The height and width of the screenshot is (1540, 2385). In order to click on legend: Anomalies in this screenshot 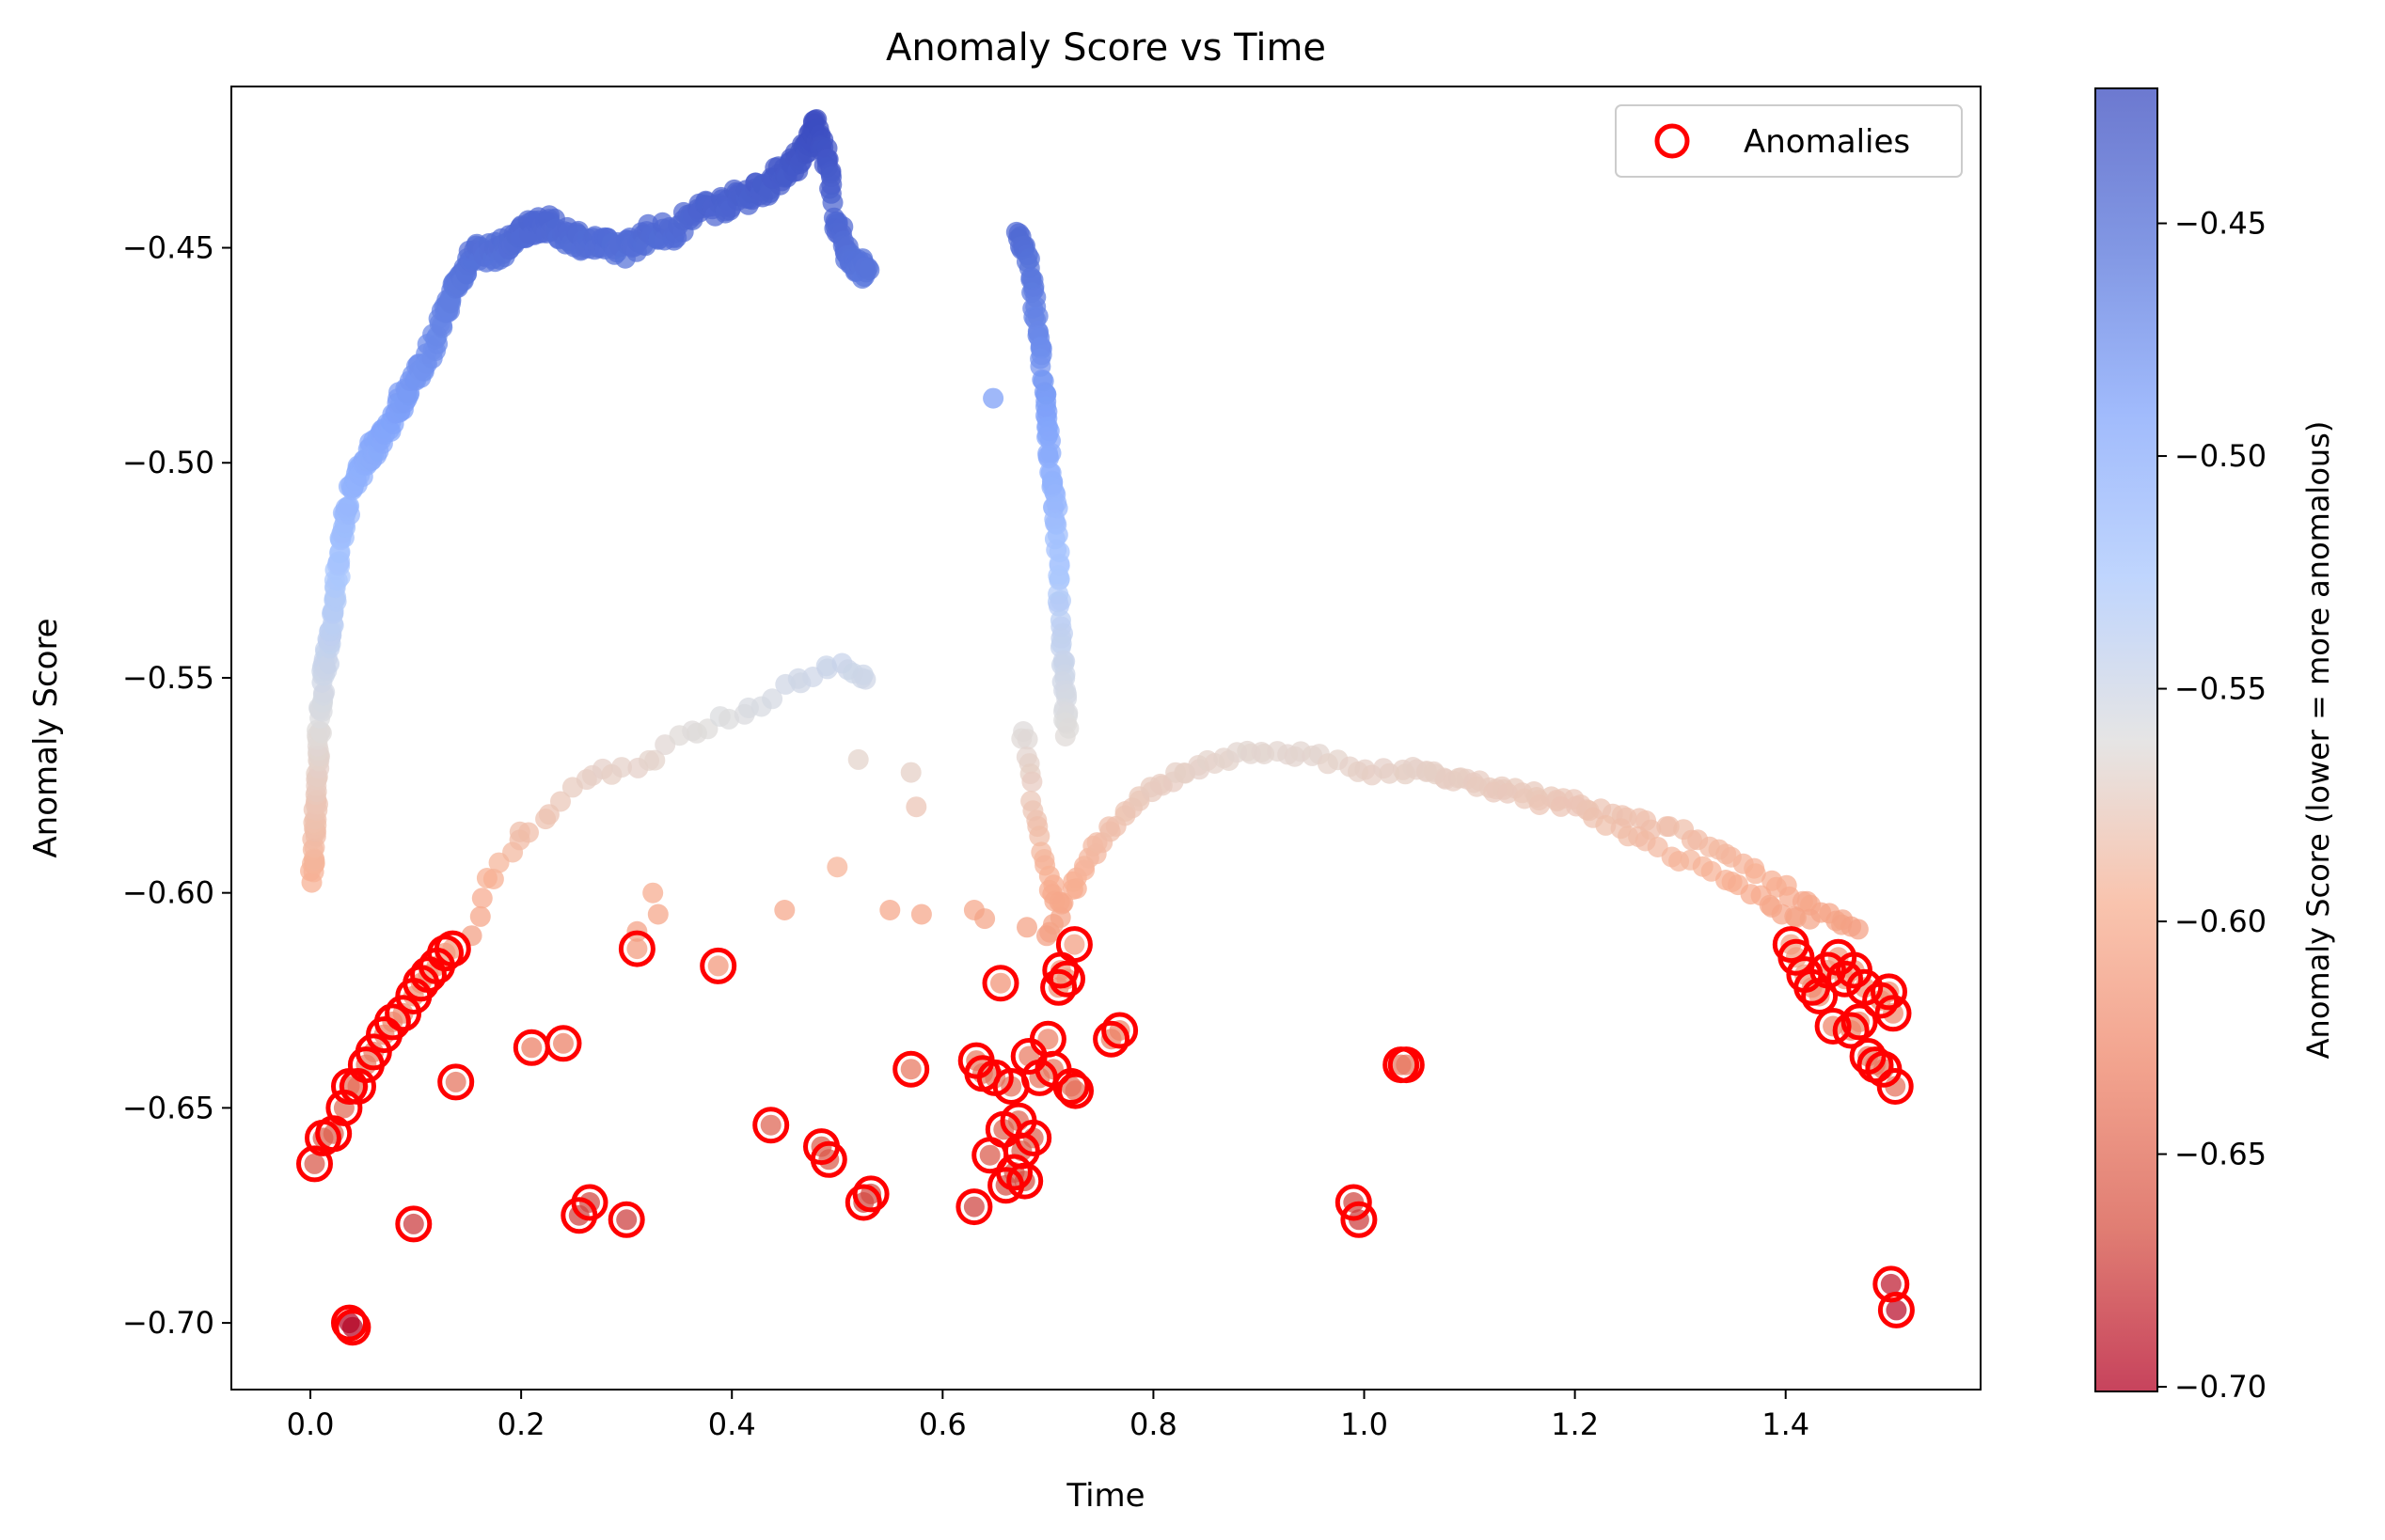, I will do `click(1789, 141)`.